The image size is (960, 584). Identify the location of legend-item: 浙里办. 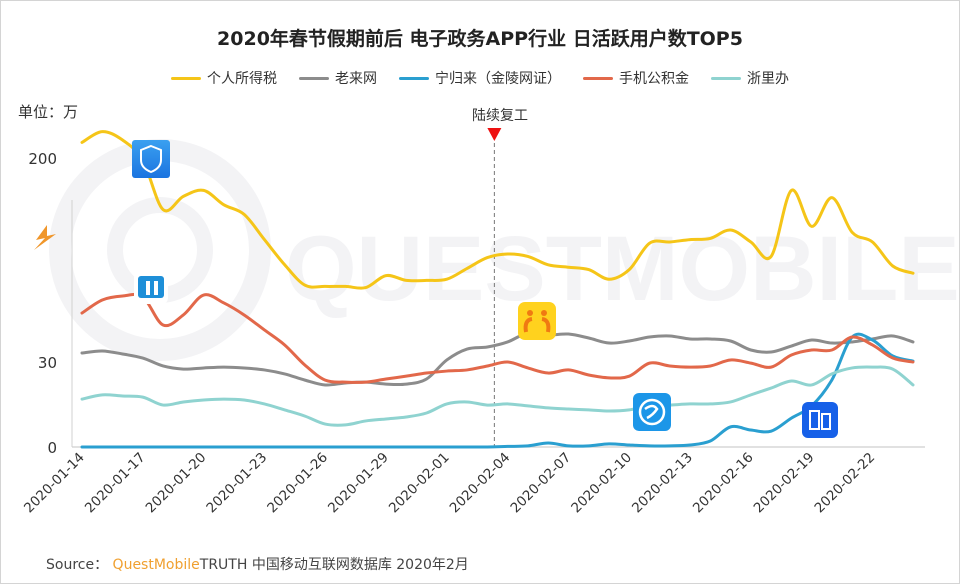
(750, 78).